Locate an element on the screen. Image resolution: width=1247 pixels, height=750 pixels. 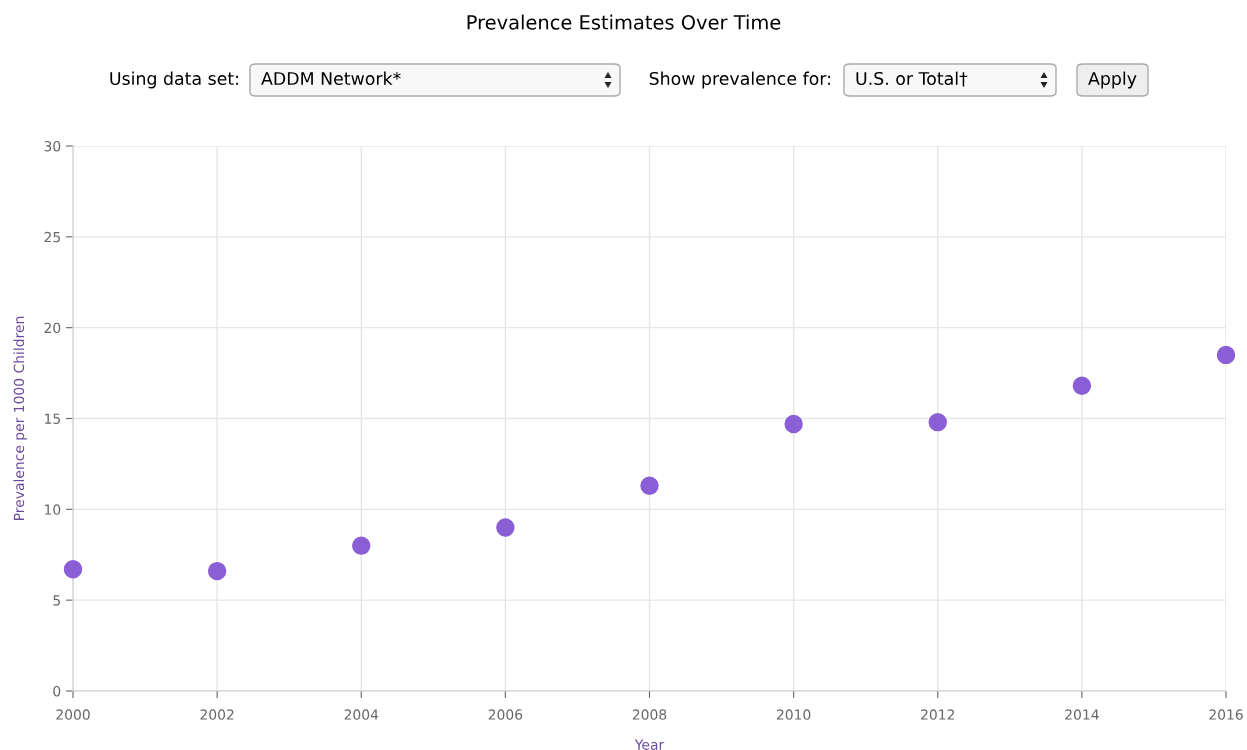
text: Show prevalence for: is located at coordinates (739, 80).